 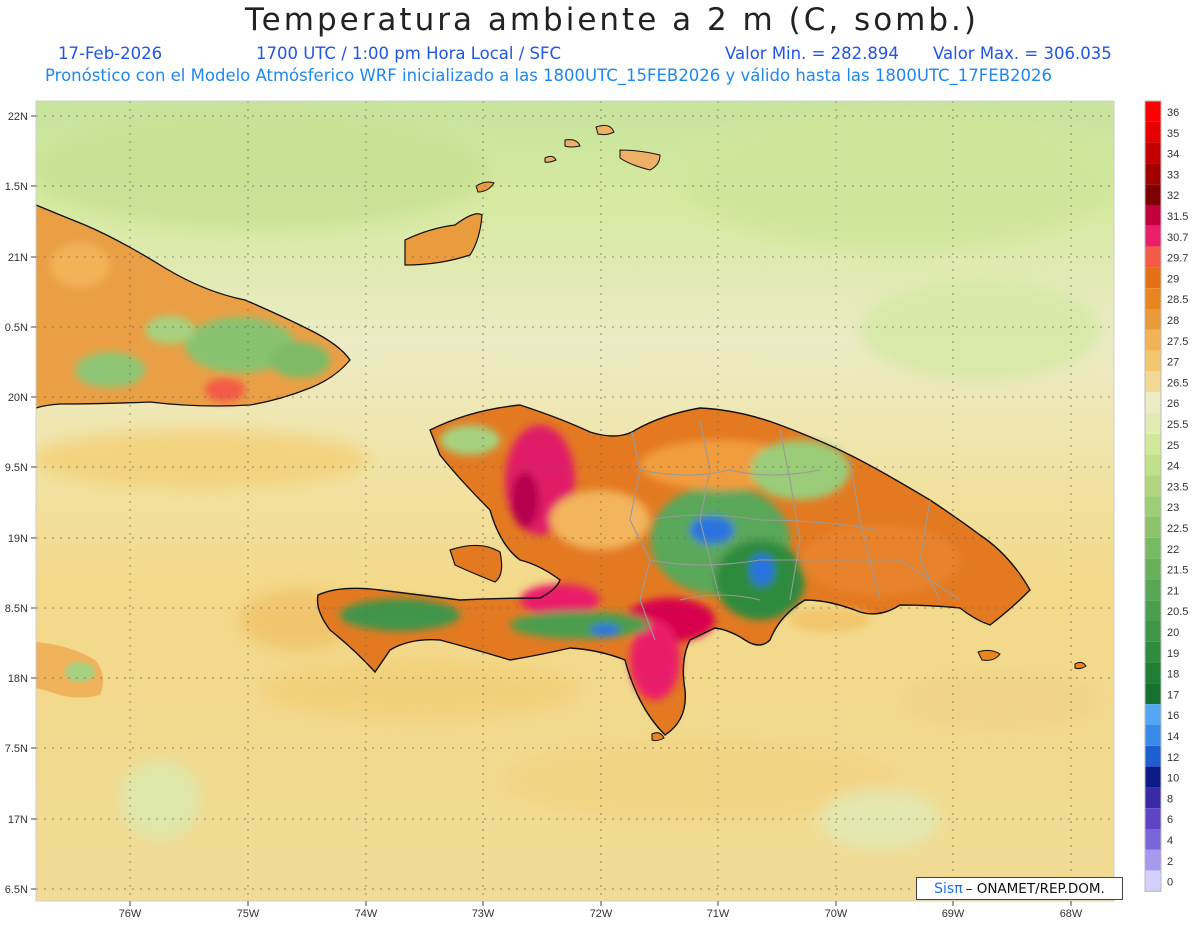 What do you see at coordinates (812, 53) in the screenshot?
I see `min-value: Valor Min. = 282.894` at bounding box center [812, 53].